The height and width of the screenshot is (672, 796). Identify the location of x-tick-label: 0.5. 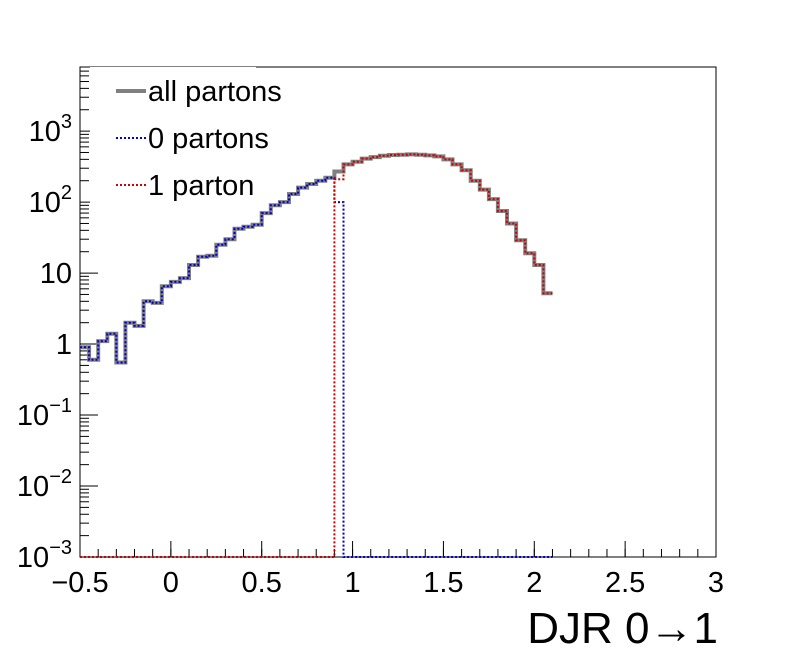
(262, 583).